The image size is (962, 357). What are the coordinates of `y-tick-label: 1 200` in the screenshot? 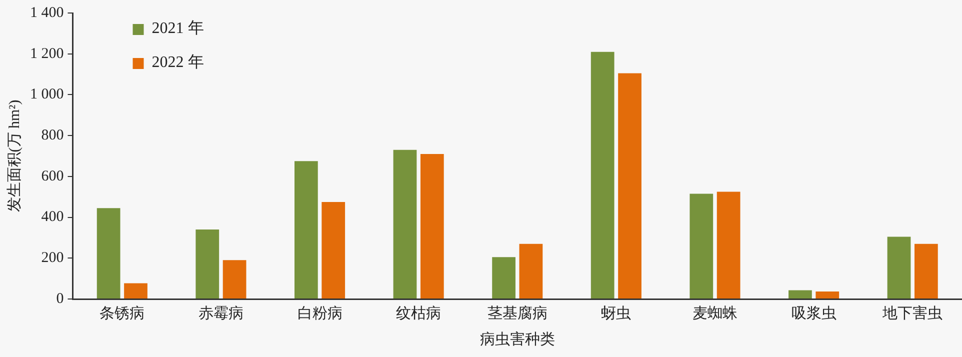 It's located at (47, 54).